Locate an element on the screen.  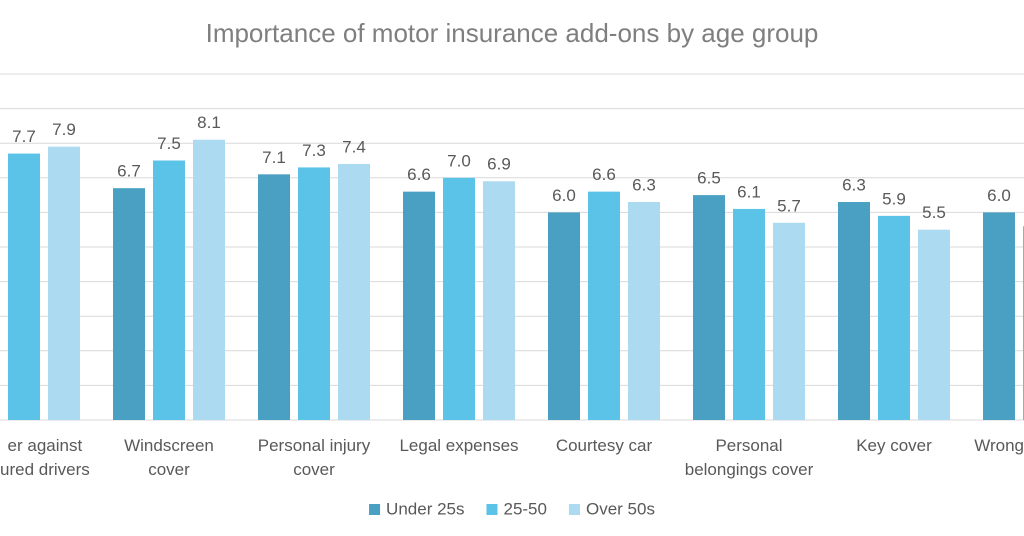
value-label: 6.1 is located at coordinates (749, 191).